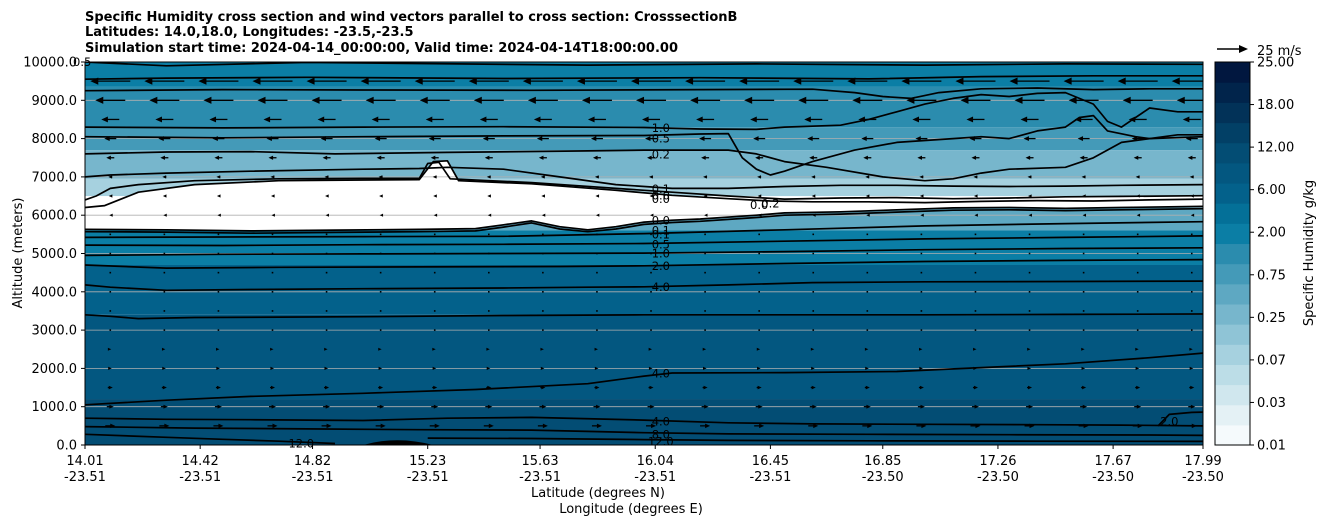 The width and height of the screenshot is (1326, 526). Describe the element at coordinates (540, 477) in the screenshot. I see `x-tick-label-lon: -23.51` at that location.